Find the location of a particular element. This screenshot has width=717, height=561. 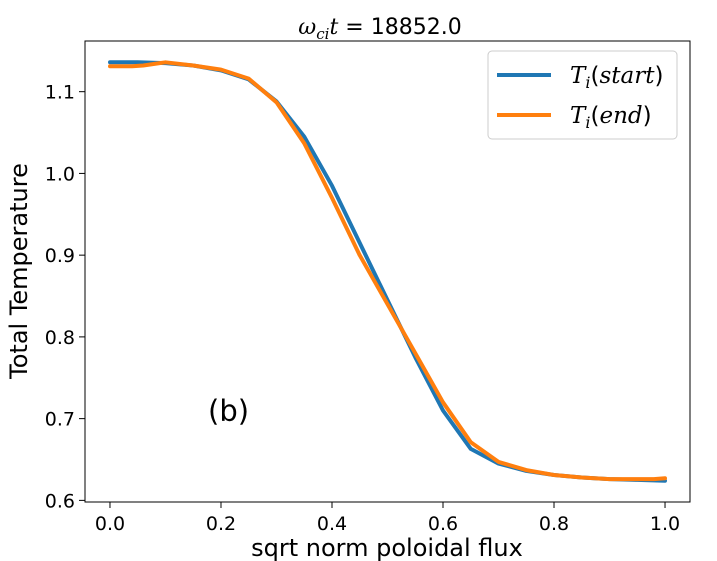

title-omega: ω is located at coordinates (307, 27).